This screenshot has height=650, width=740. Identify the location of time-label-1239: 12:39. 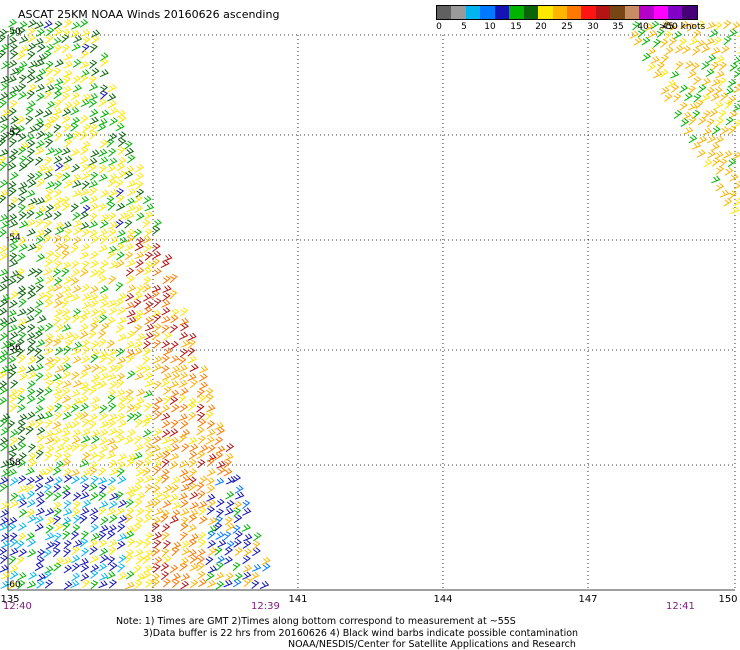
(265, 606).